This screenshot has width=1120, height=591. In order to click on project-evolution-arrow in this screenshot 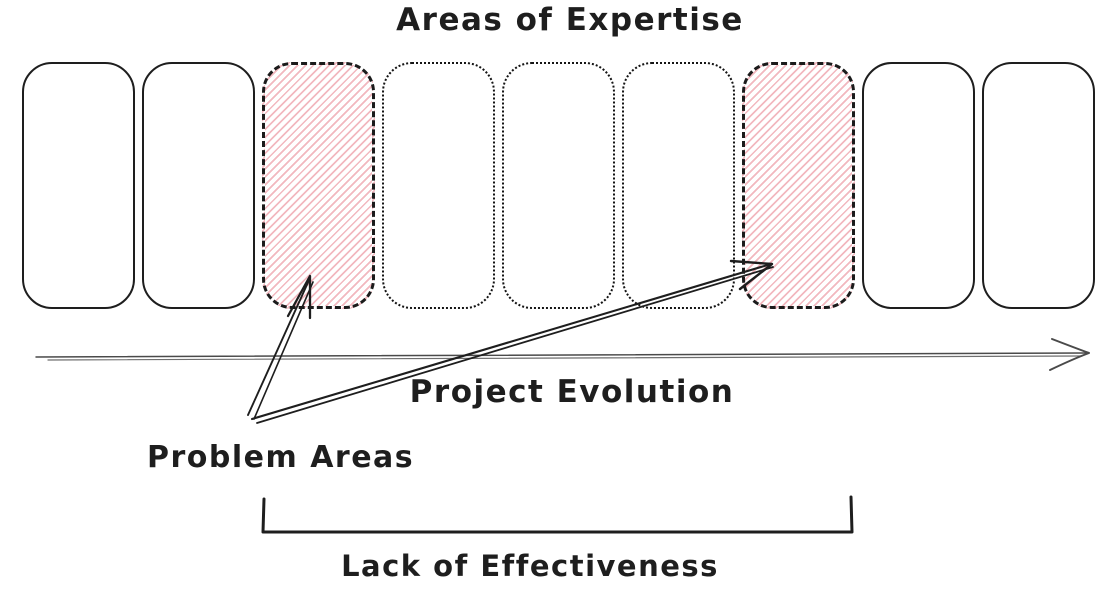, I will do `click(562, 354)`.